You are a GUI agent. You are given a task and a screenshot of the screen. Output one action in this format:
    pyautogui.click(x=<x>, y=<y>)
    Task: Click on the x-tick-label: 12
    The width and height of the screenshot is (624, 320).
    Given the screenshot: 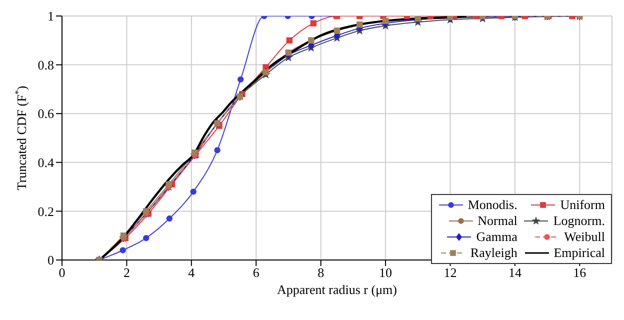 What is the action you would take?
    pyautogui.click(x=450, y=272)
    